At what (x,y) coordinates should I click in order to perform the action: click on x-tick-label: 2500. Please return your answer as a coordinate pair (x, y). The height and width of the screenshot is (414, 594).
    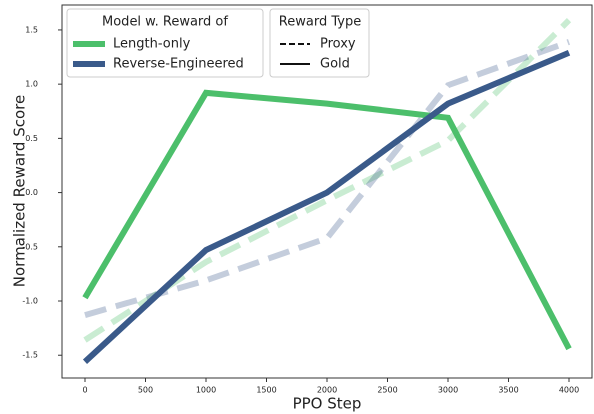
    Looking at the image, I should click on (387, 390).